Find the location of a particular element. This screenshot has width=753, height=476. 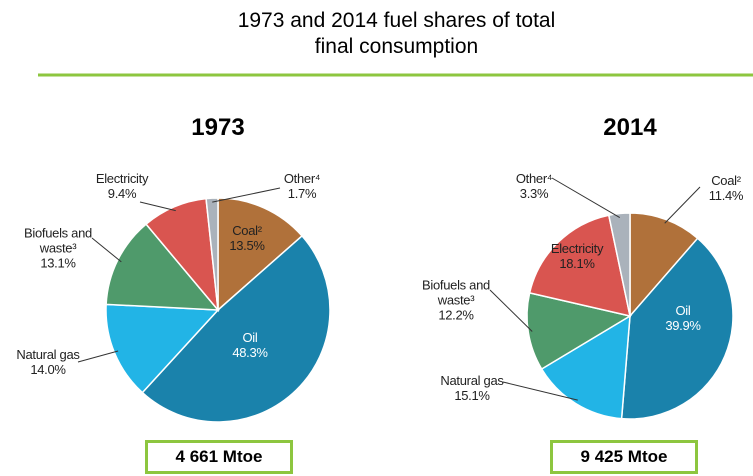

slice-label: Other⁴ 3.3% is located at coordinates (534, 186).